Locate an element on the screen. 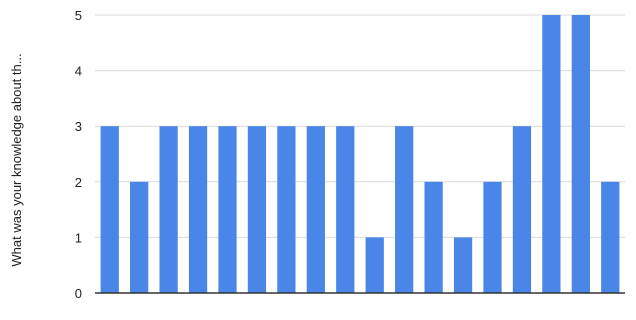  y-tick-label: 1 is located at coordinates (78, 237).